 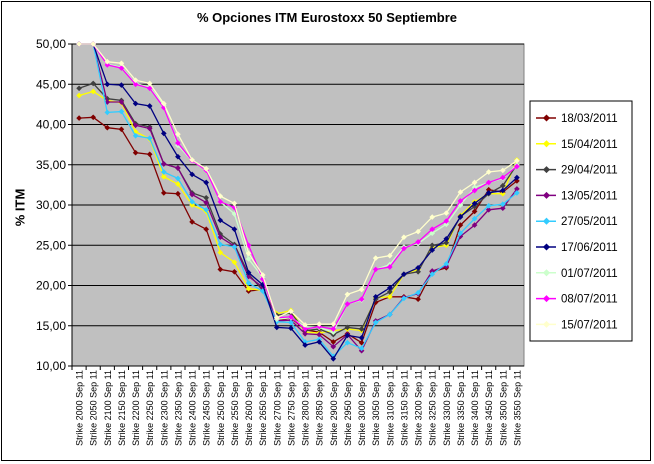 What do you see at coordinates (589, 222) in the screenshot?
I see `legend-label: 27/05/2011` at bounding box center [589, 222].